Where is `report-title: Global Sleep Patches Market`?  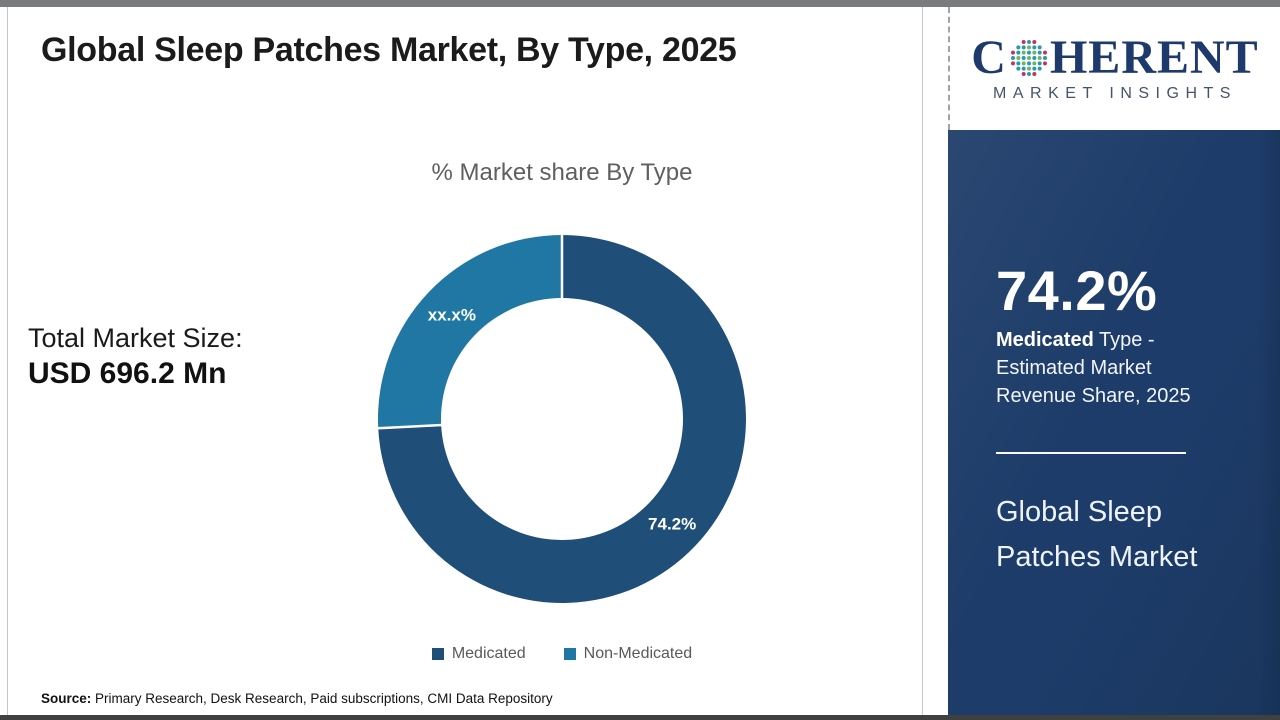
report-title: Global Sleep Patches Market is located at coordinates (1097, 534).